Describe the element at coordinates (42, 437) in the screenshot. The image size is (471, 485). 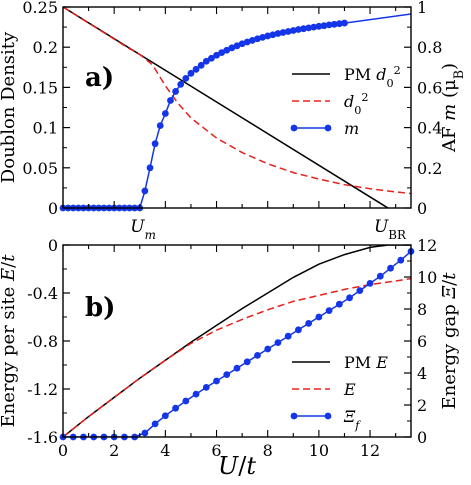
I see `ytick-label: -1.6` at that location.